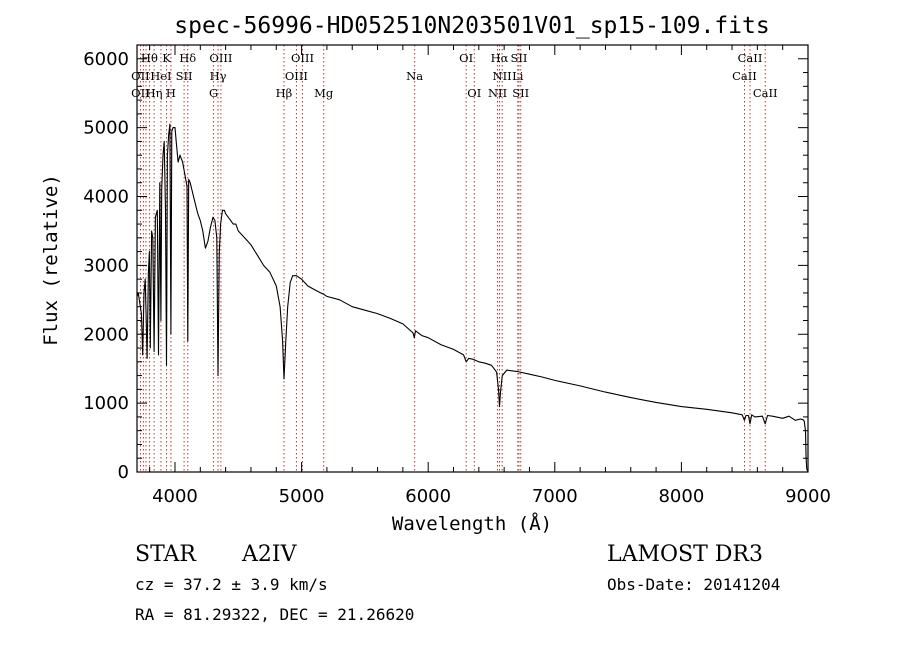  Describe the element at coordinates (51, 260) in the screenshot. I see `y-axis-label: Flux (relative)` at that location.